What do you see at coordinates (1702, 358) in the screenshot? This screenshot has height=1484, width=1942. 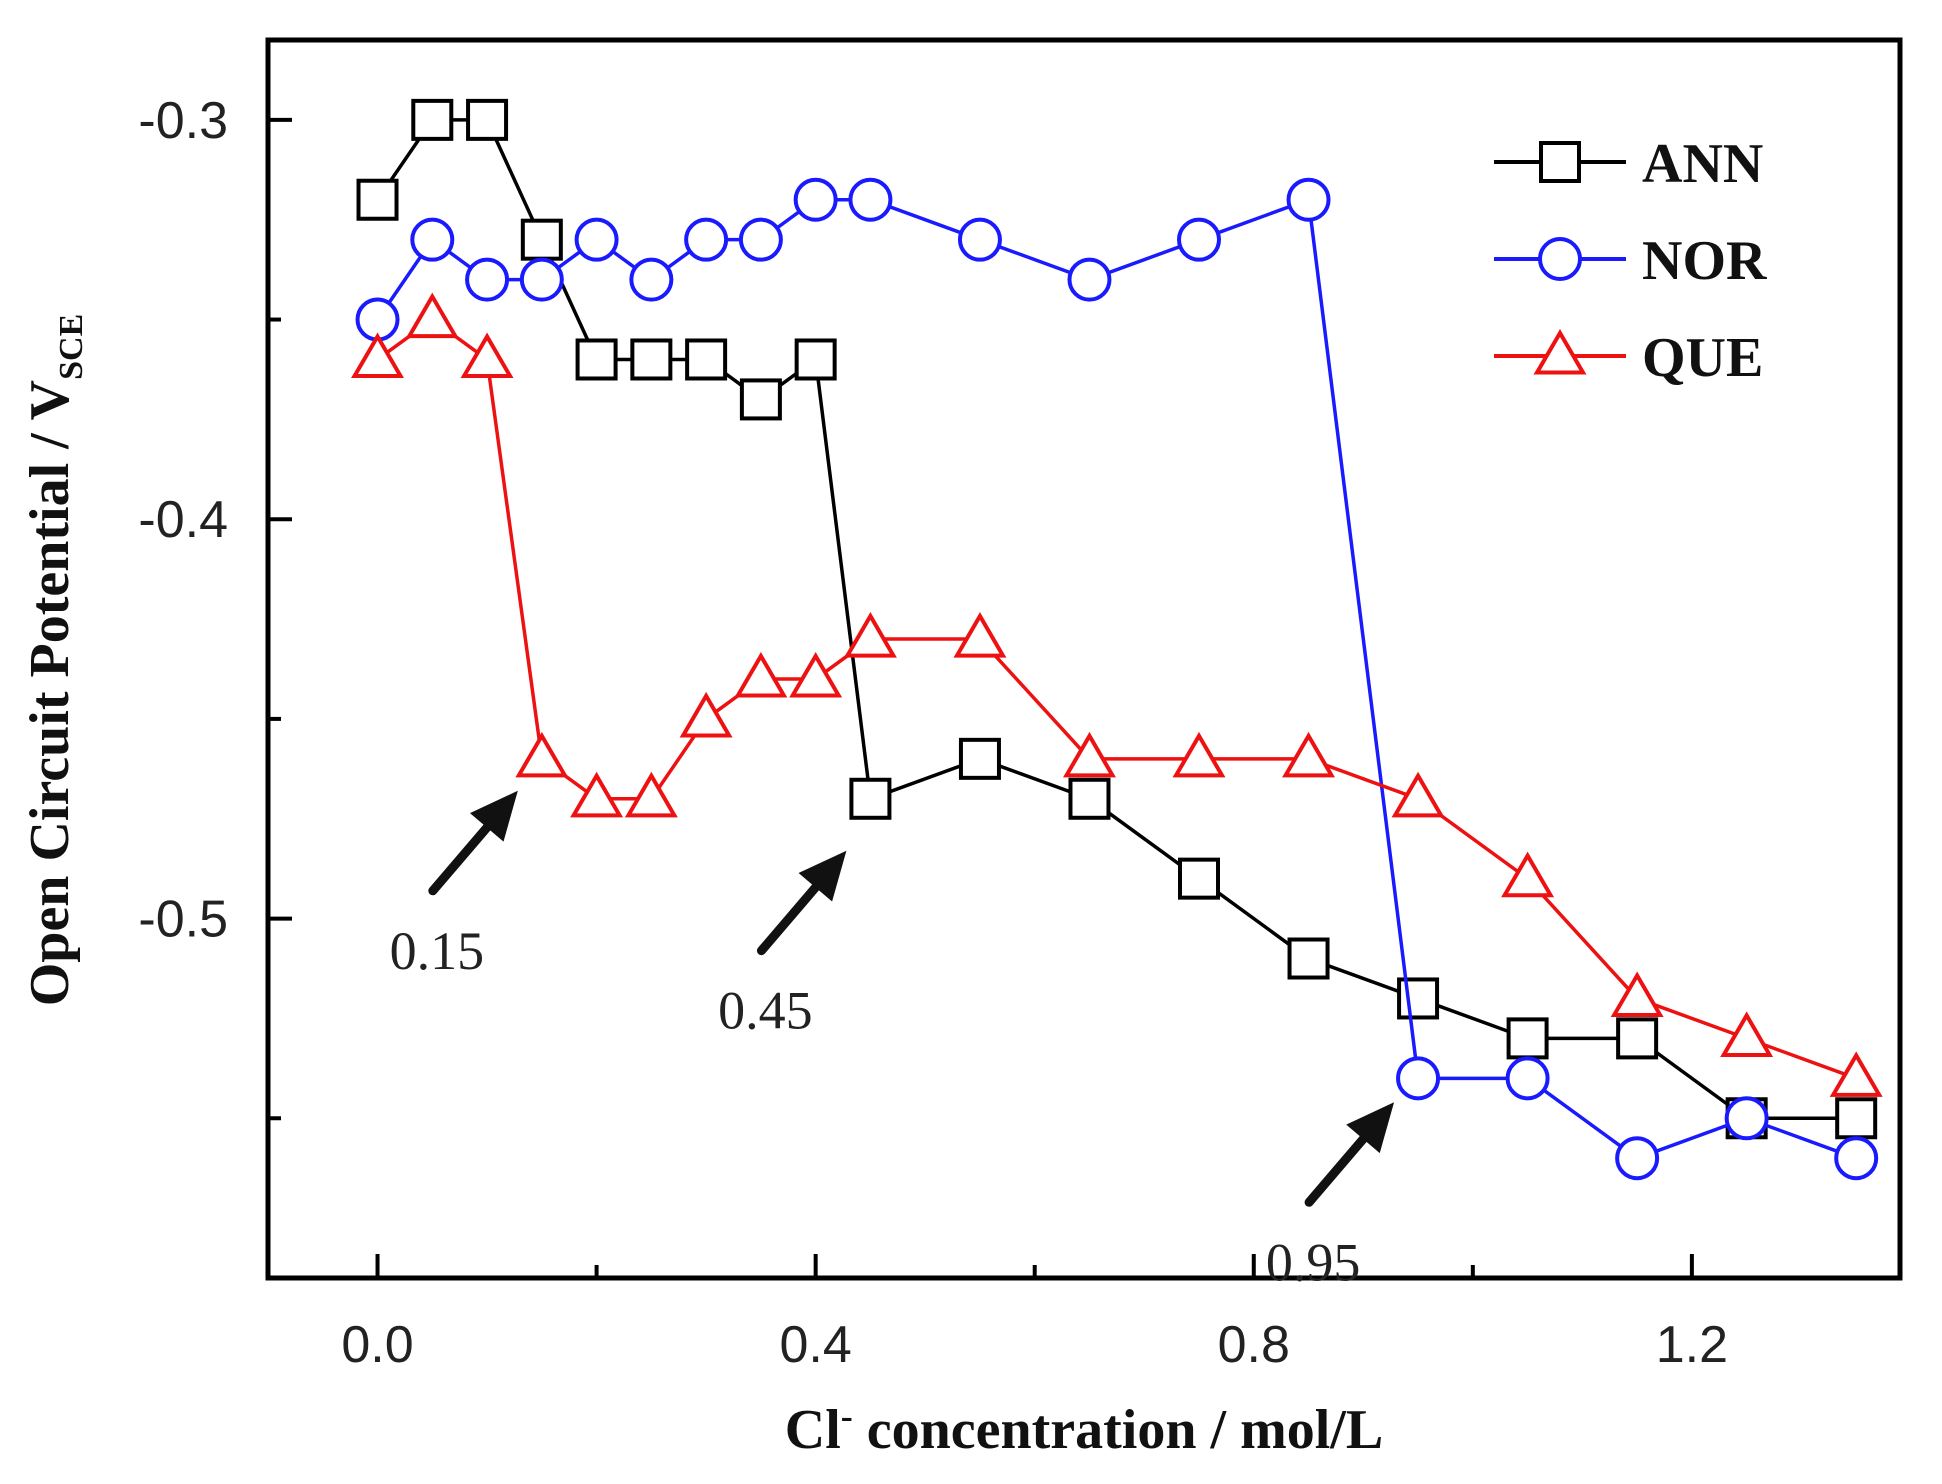 I see `legend-label: QUE` at bounding box center [1702, 358].